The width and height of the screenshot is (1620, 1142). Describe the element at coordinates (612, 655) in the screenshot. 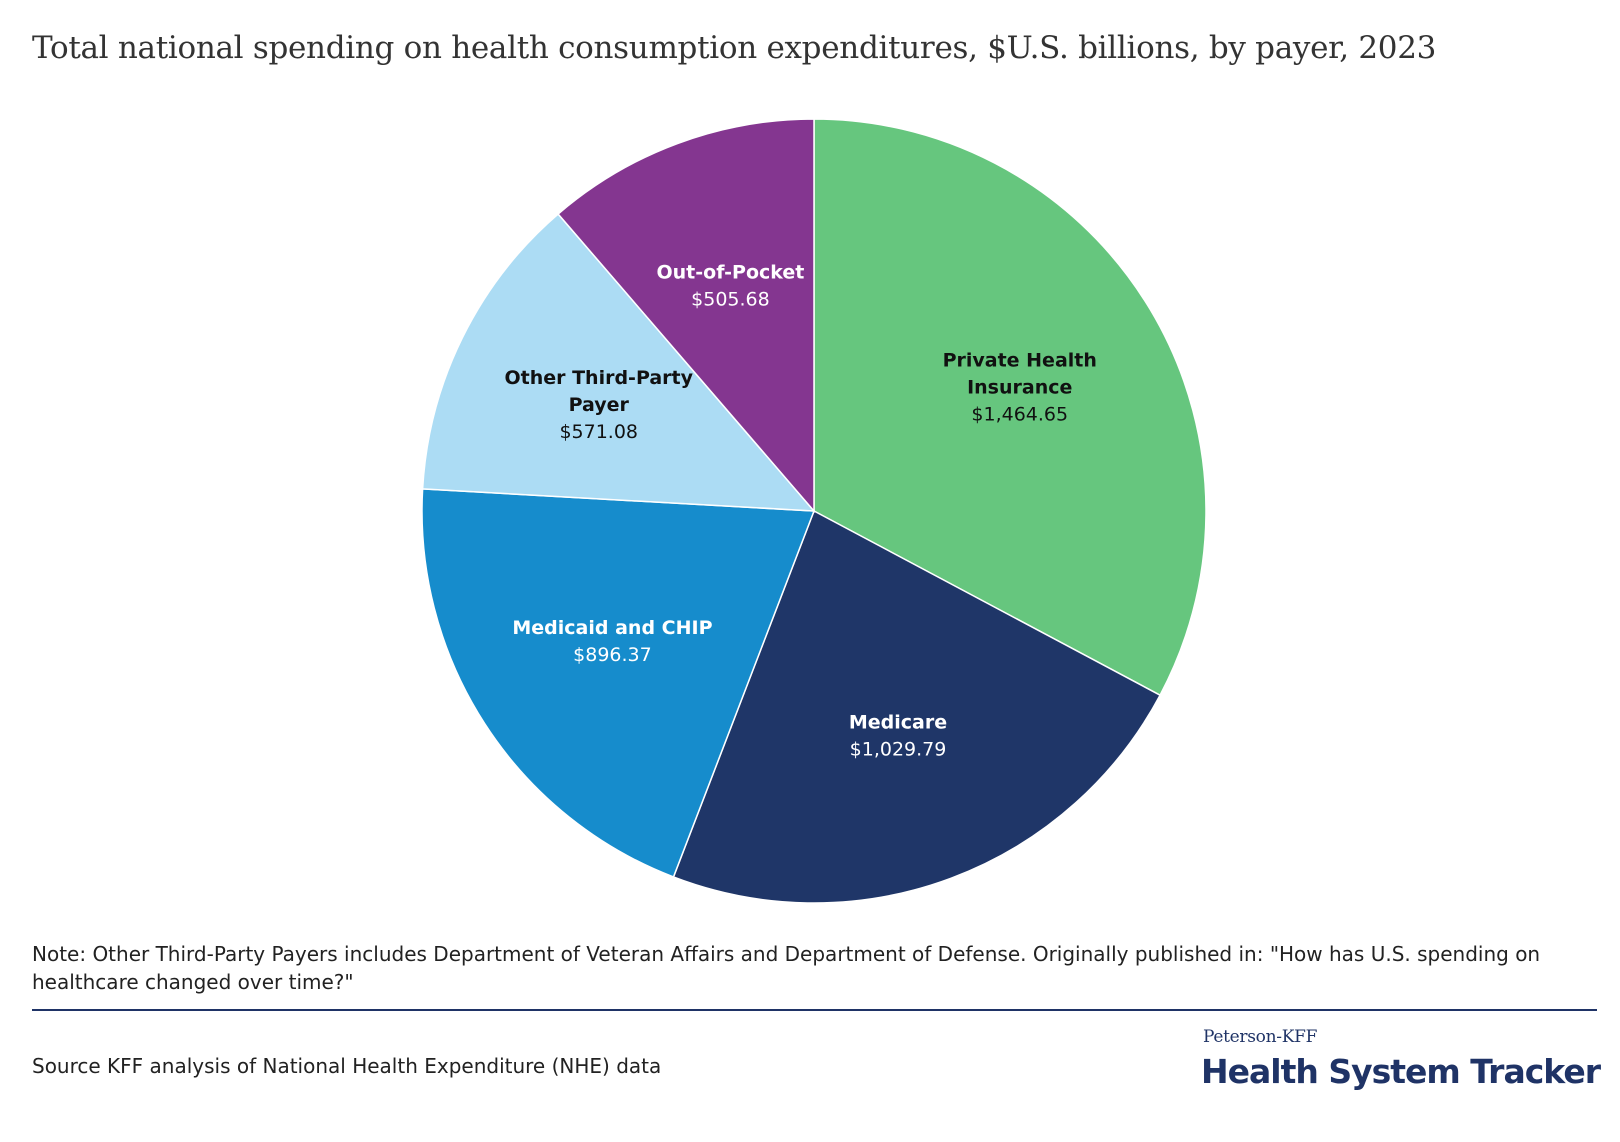

I see `pie-label-value: $896.37` at that location.